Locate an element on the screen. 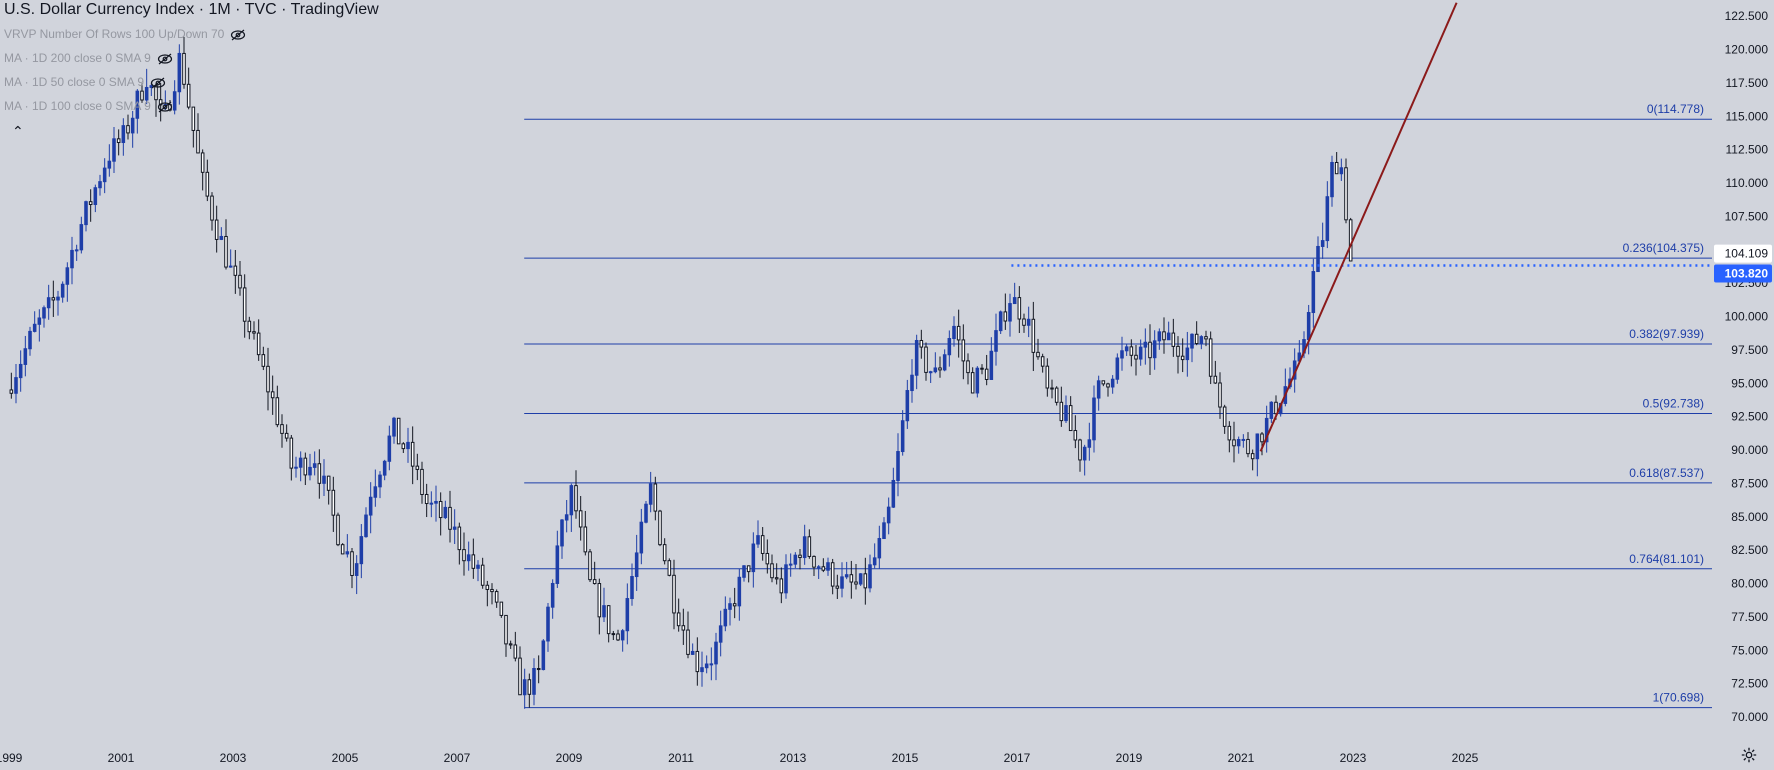  gear-icon is located at coordinates (1749, 755).